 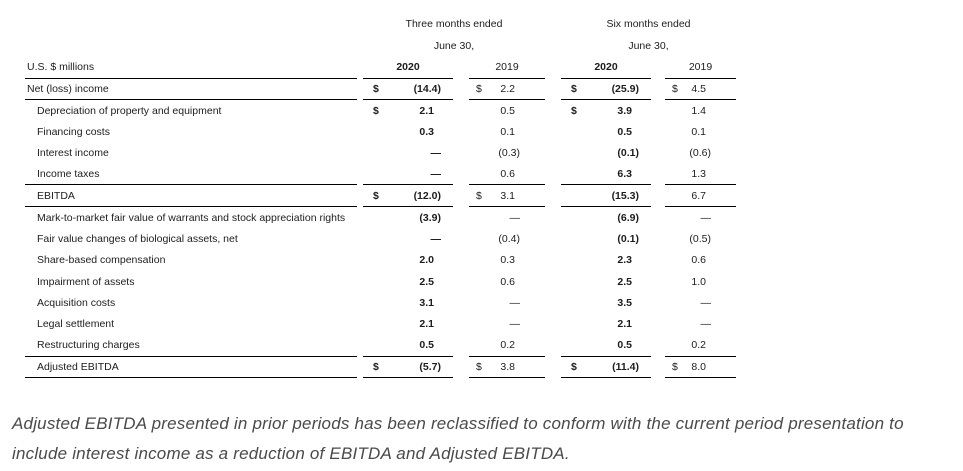 I want to click on value-cell: $8.0, so click(x=700, y=367).